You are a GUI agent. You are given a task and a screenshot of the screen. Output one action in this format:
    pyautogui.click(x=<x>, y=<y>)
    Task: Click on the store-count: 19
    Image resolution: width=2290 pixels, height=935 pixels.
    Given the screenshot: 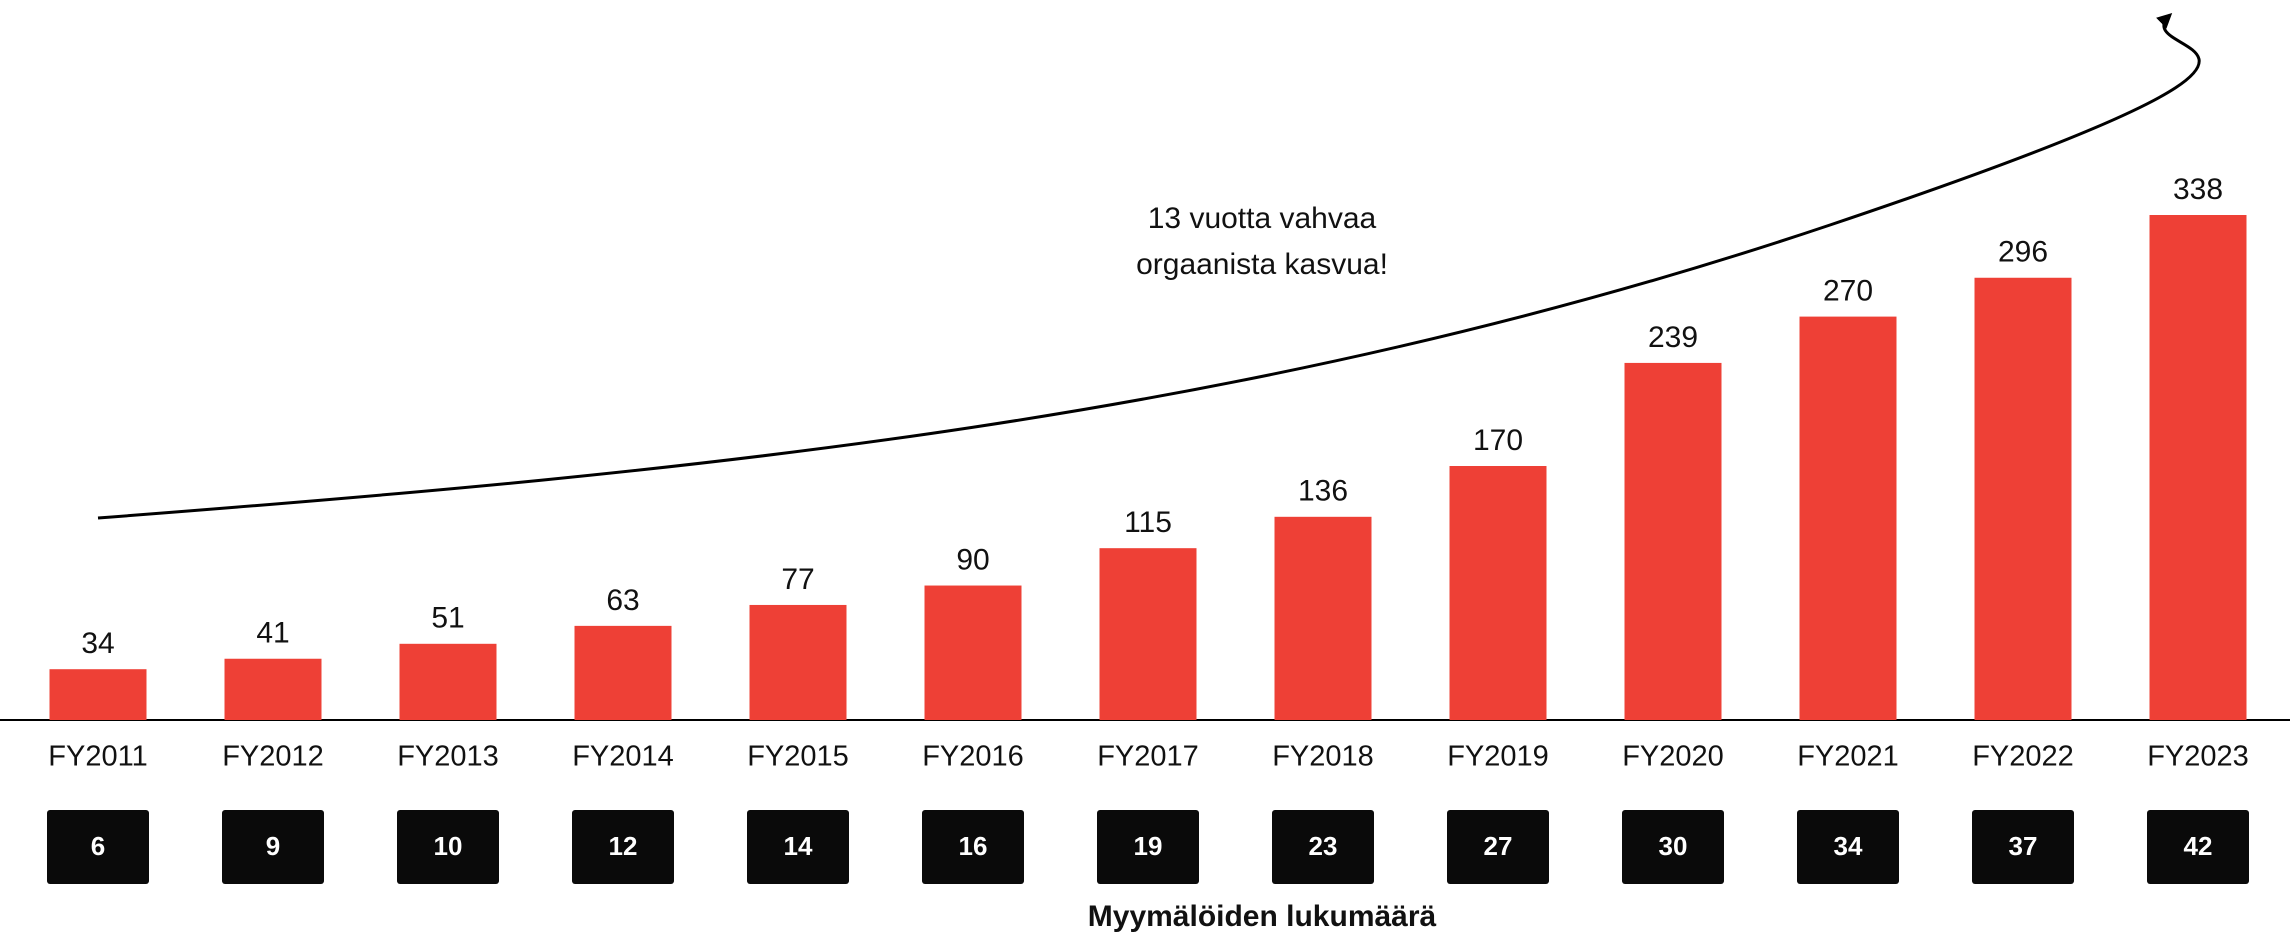 What is the action you would take?
    pyautogui.click(x=1148, y=846)
    